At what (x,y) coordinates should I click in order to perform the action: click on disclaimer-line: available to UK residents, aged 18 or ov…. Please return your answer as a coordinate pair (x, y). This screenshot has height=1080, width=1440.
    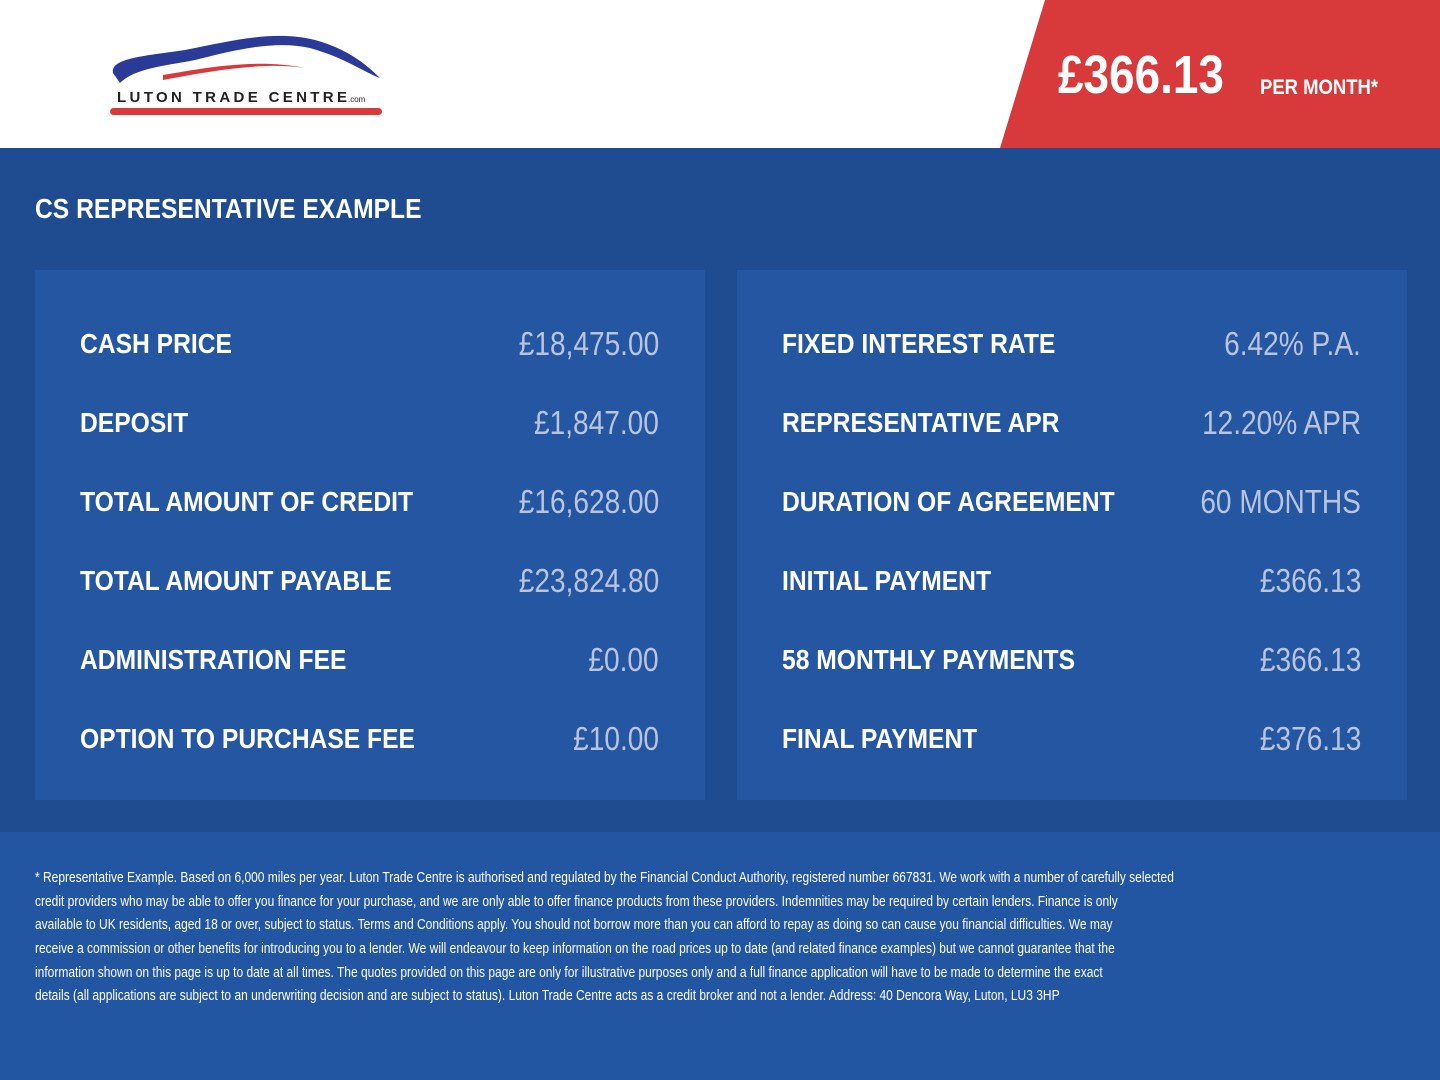
    Looking at the image, I should click on (574, 925).